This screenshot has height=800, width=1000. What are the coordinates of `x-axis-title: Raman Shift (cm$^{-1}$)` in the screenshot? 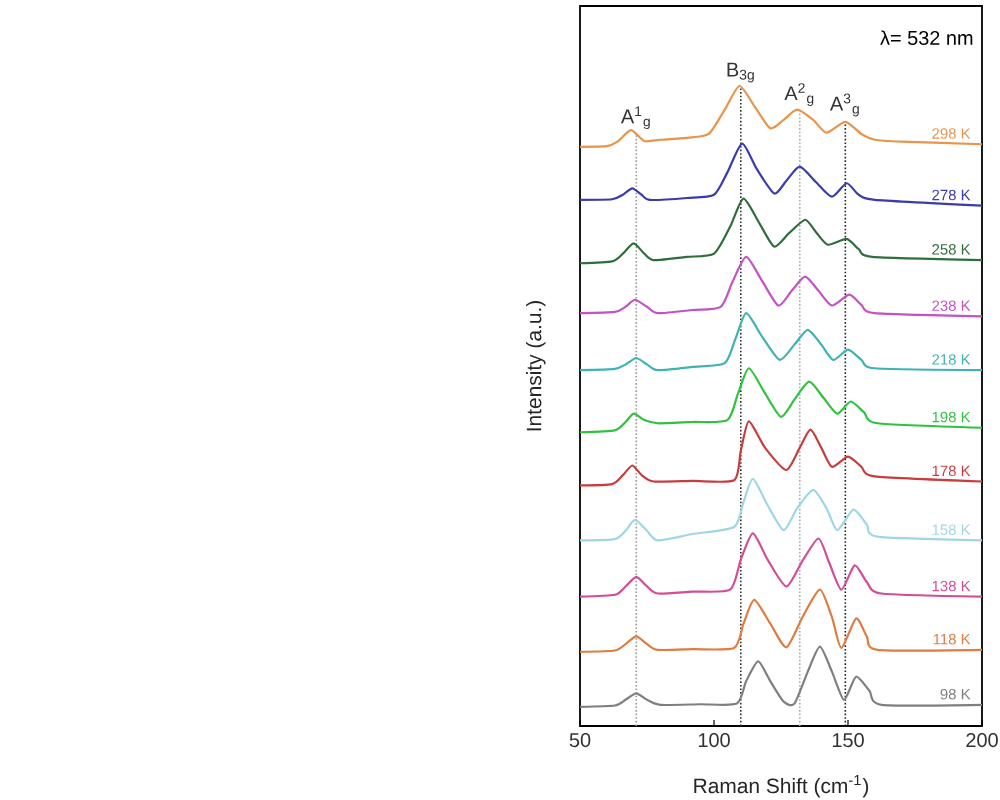 It's located at (781, 786).